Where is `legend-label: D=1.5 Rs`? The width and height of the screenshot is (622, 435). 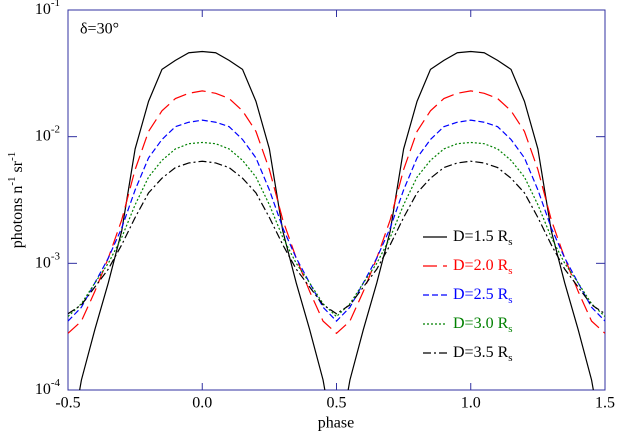 legend-label: D=1.5 Rs is located at coordinates (483, 238).